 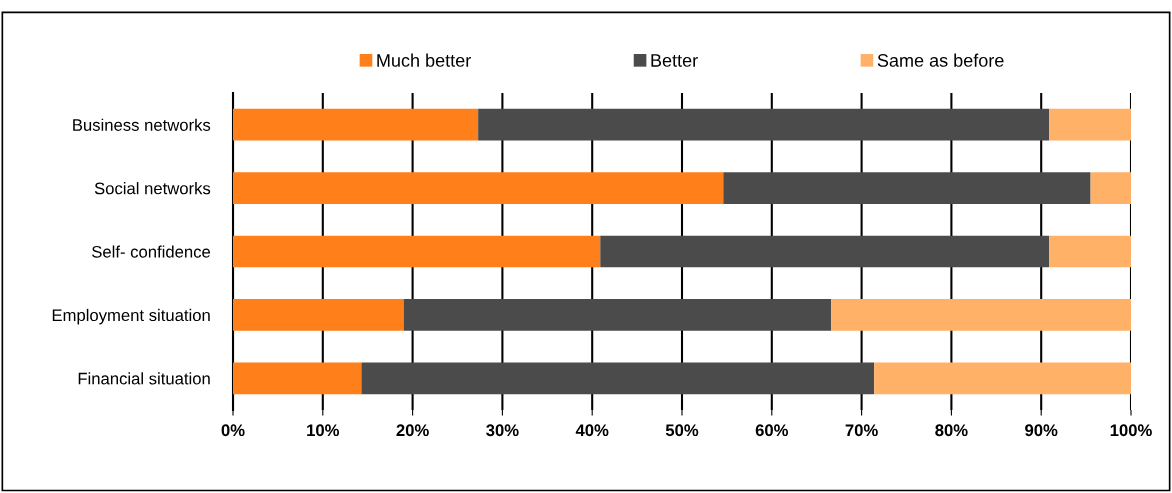 What do you see at coordinates (502, 430) in the screenshot?
I see `x-tick-label: 30%` at bounding box center [502, 430].